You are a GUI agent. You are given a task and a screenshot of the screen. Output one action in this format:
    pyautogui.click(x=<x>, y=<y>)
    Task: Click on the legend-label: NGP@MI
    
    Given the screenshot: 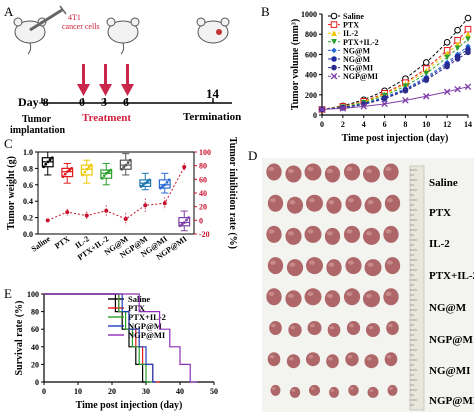 What is the action you would take?
    pyautogui.click(x=360, y=76)
    